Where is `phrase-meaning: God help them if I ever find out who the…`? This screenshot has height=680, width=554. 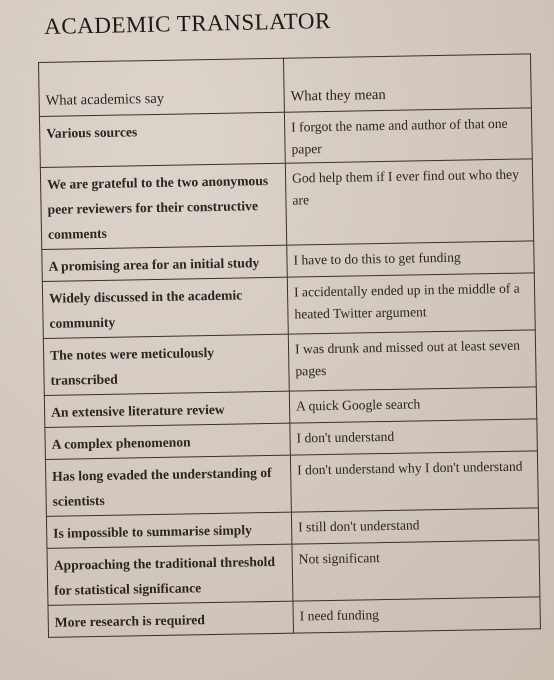 phrase-meaning: God help them if I ever find out who the… is located at coordinates (409, 202).